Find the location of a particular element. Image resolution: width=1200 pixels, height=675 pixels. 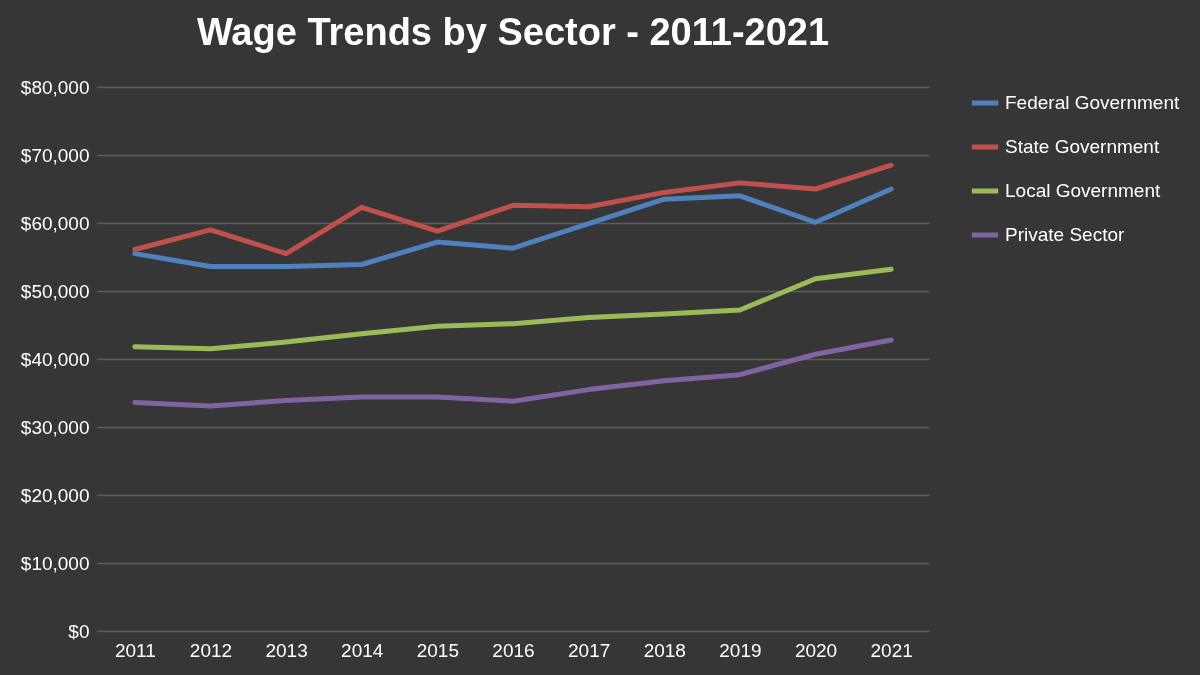

y-tick-label: $70,000 is located at coordinates (55, 155).